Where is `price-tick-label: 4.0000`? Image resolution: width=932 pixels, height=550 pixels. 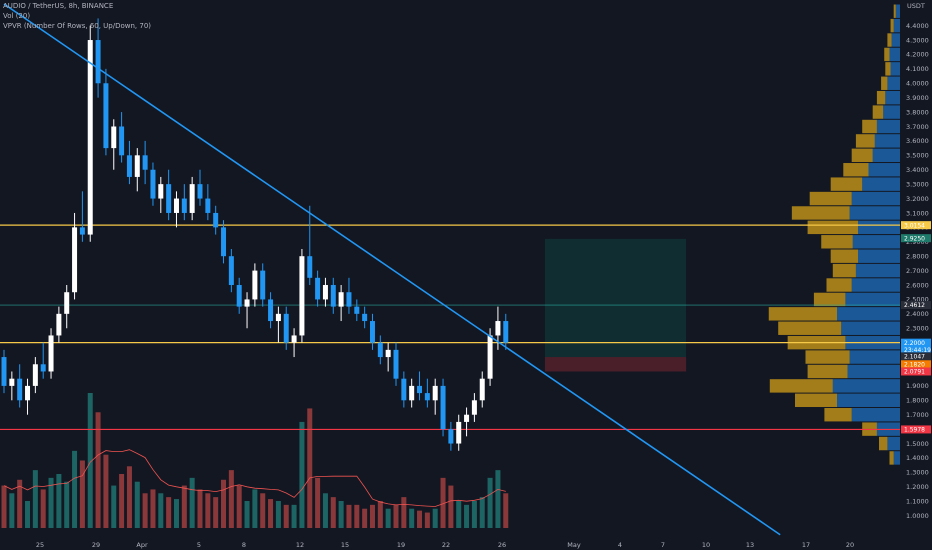
price-tick-label: 4.0000 is located at coordinates (917, 84).